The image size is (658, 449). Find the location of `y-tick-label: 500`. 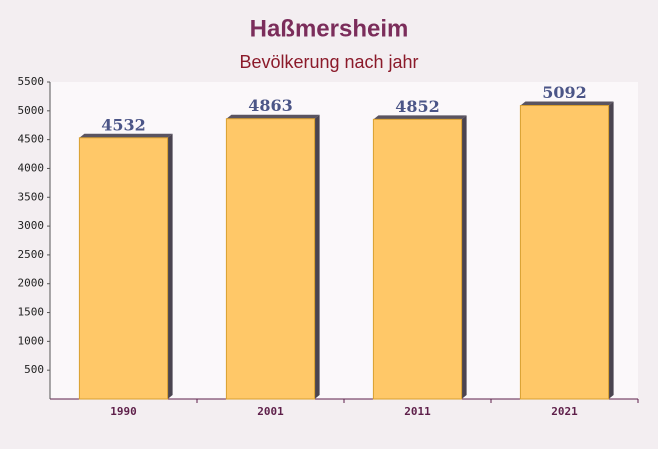

y-tick-label: 500 is located at coordinates (34, 369).